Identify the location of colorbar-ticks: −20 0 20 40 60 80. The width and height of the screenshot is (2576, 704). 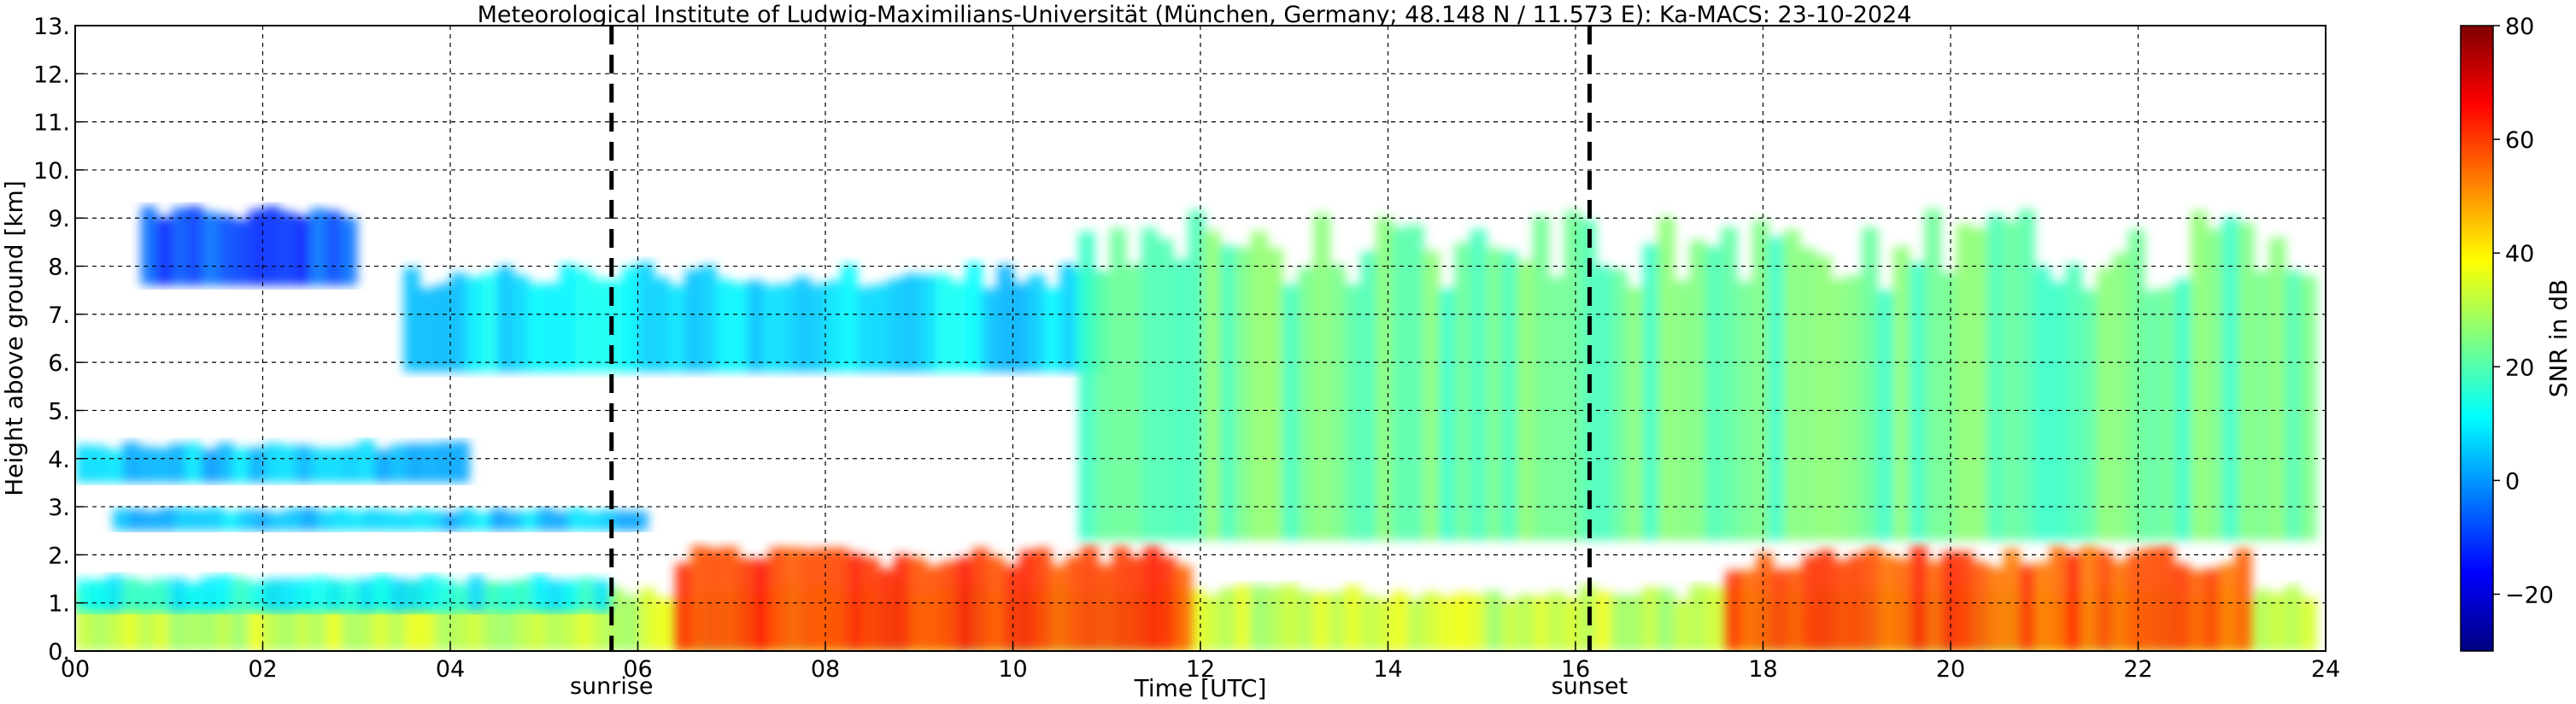
(2523, 311).